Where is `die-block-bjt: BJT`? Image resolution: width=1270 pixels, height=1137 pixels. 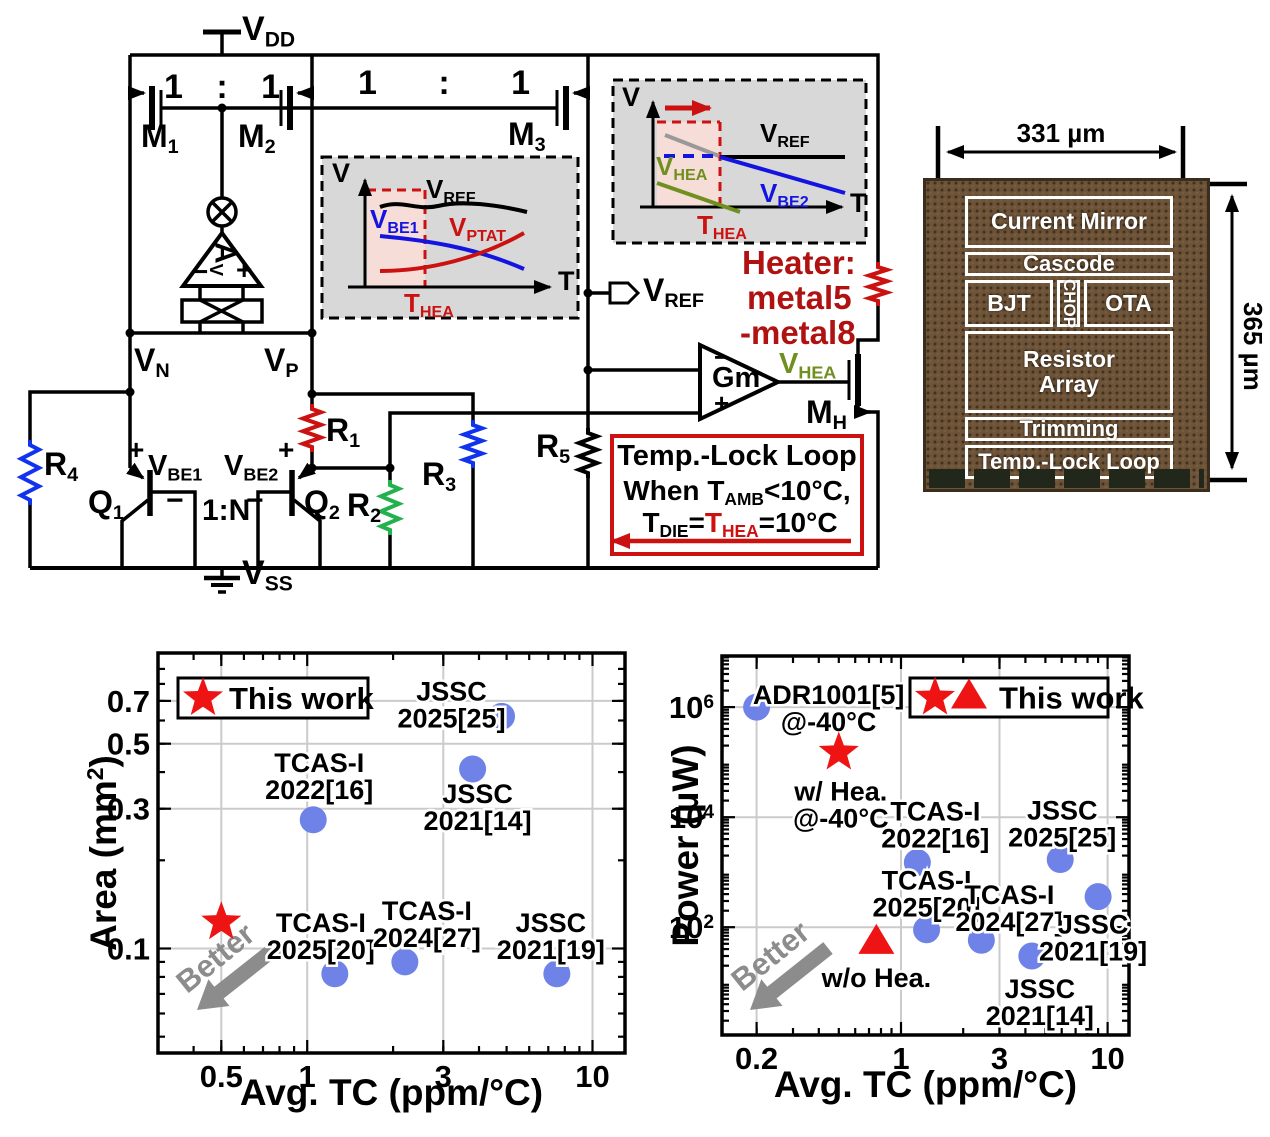
die-block-bjt: BJT is located at coordinates (1009, 303).